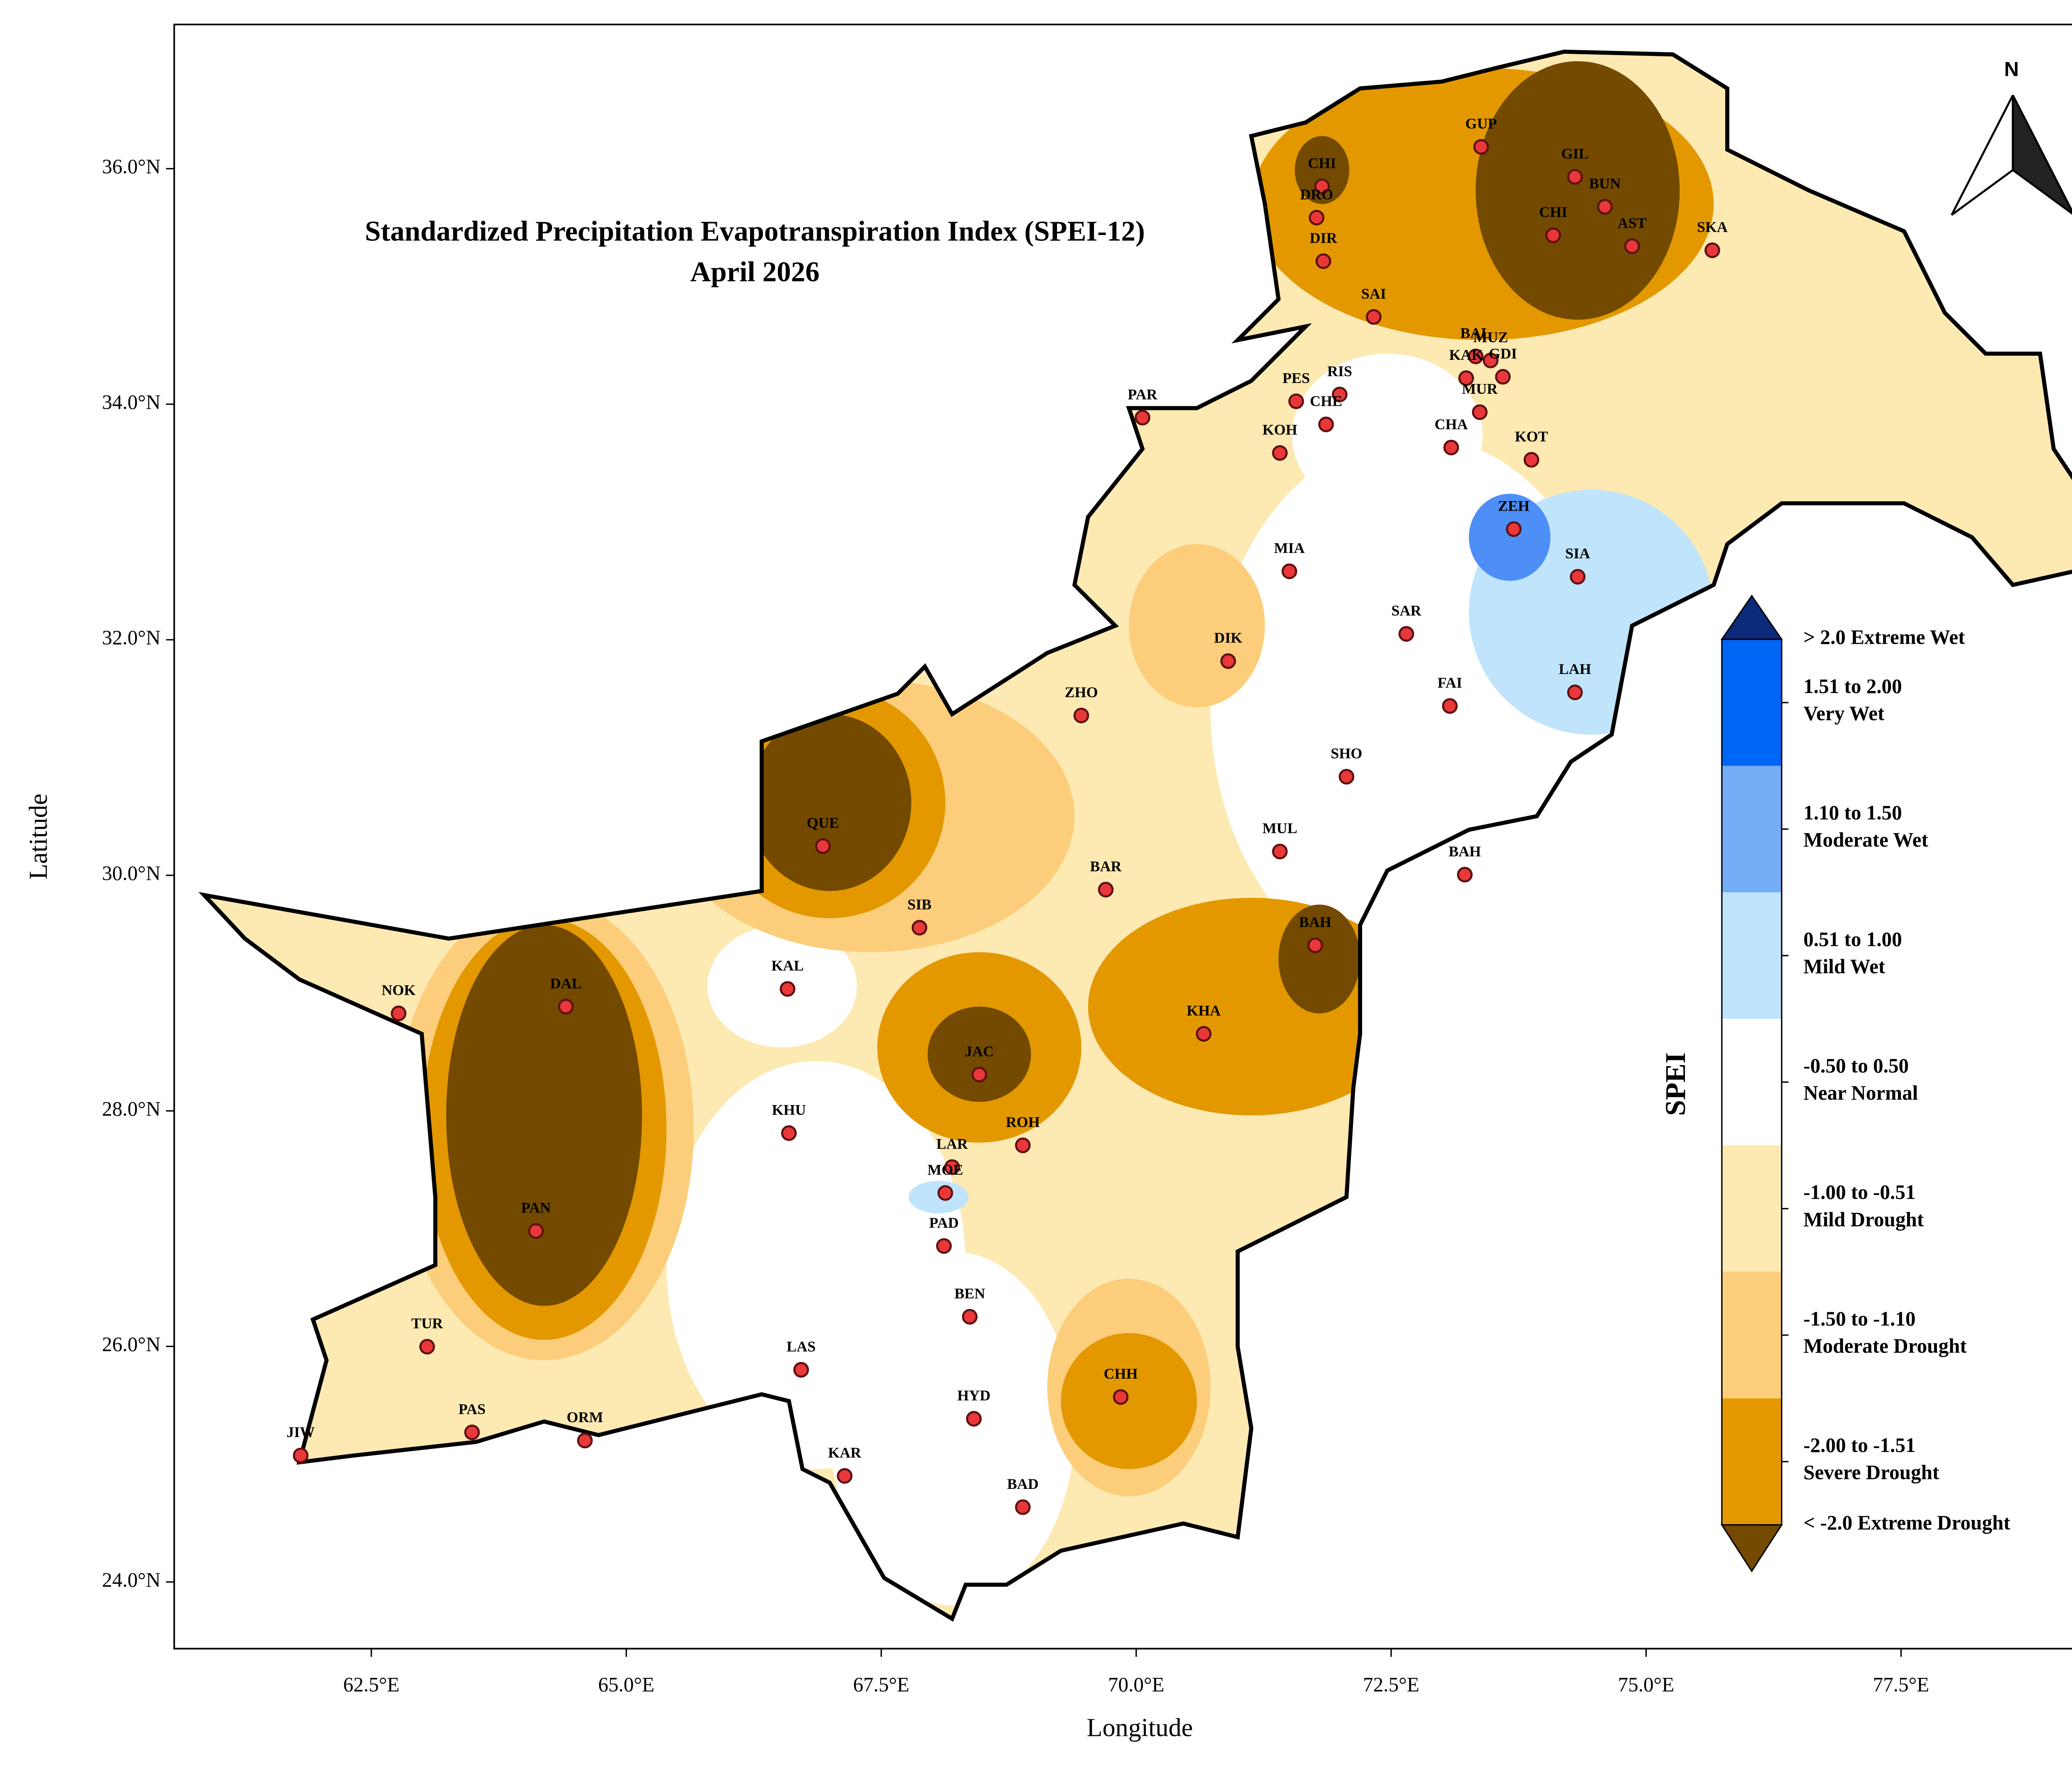 Image resolution: width=2072 pixels, height=1767 pixels. I want to click on legend-name: Mild Wet, so click(1844, 966).